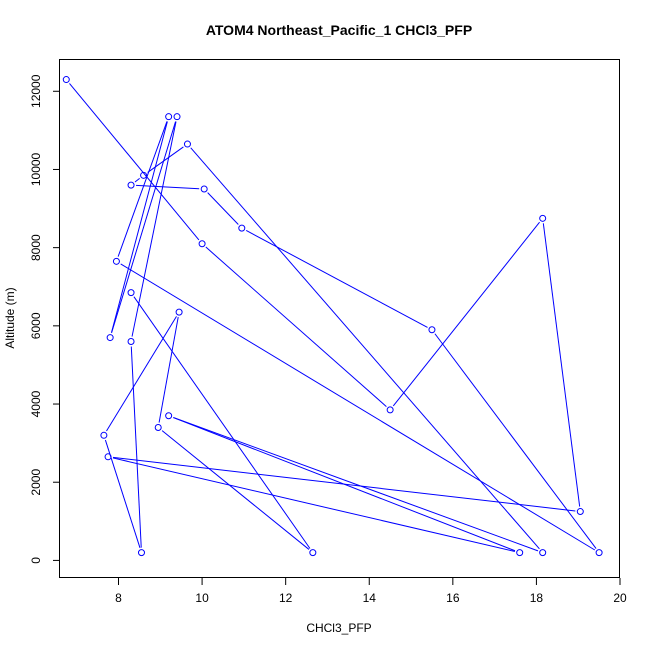 This screenshot has width=650, height=650. Describe the element at coordinates (202, 598) in the screenshot. I see `x-tick-label: 10` at that location.